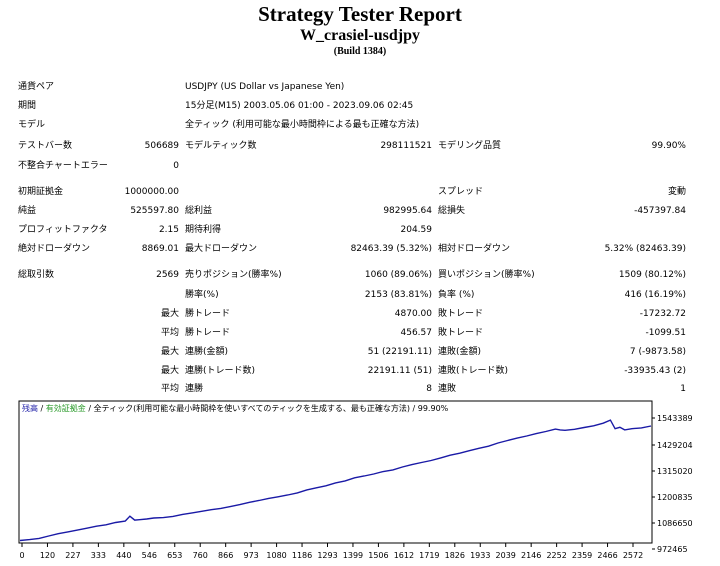 This screenshot has width=720, height=566. I want to click on consecutive-losses-count-value: -33935.43 (2), so click(655, 371).